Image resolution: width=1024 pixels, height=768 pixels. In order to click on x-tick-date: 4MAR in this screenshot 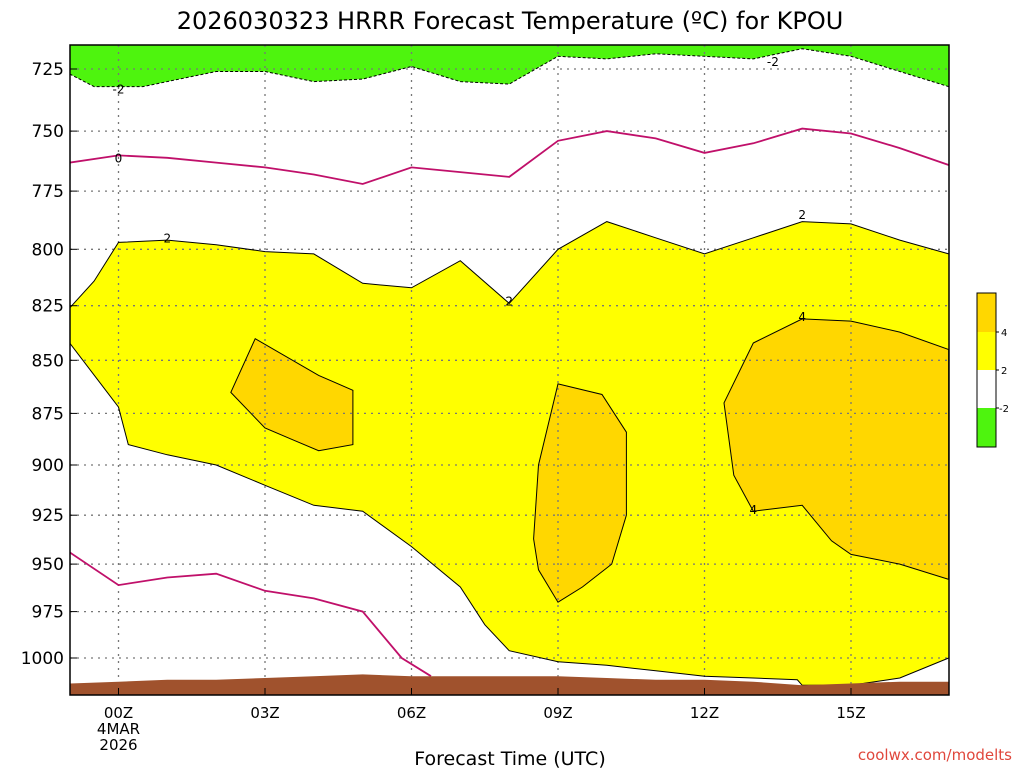, I will do `click(118, 729)`.